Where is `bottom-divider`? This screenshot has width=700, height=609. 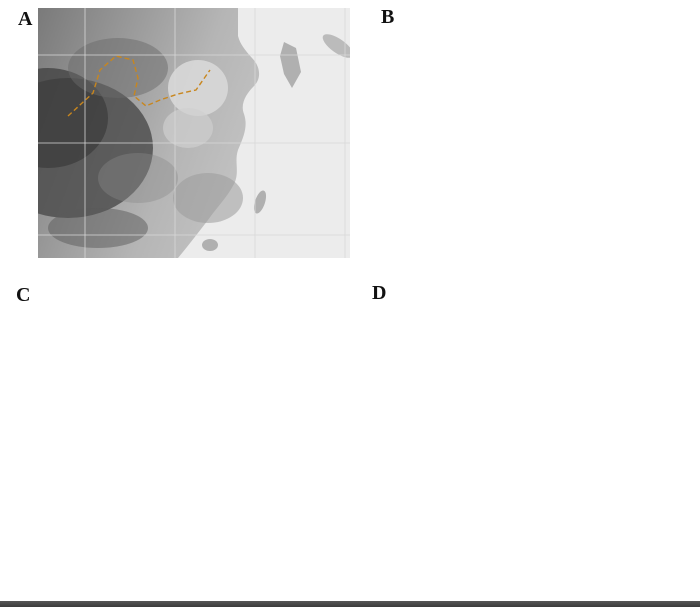 bottom-divider is located at coordinates (350, 604).